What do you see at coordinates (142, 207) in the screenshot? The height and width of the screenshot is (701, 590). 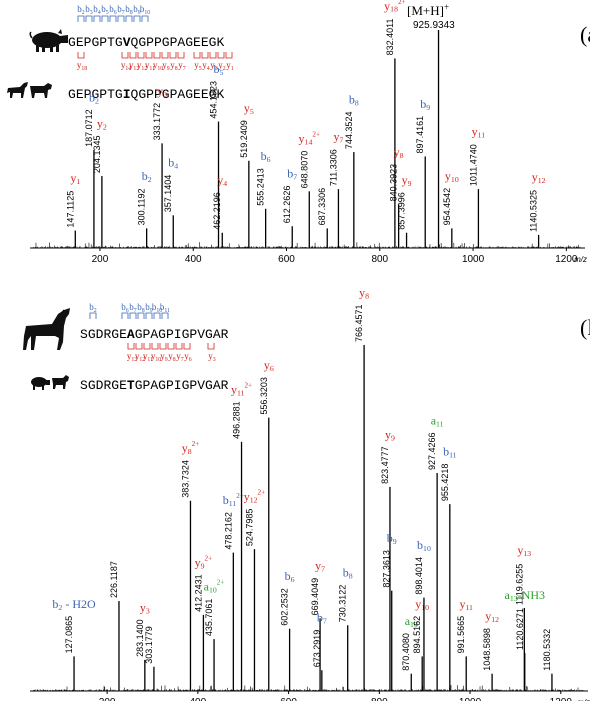 I see `peak-mz-label: 300.1192` at bounding box center [142, 207].